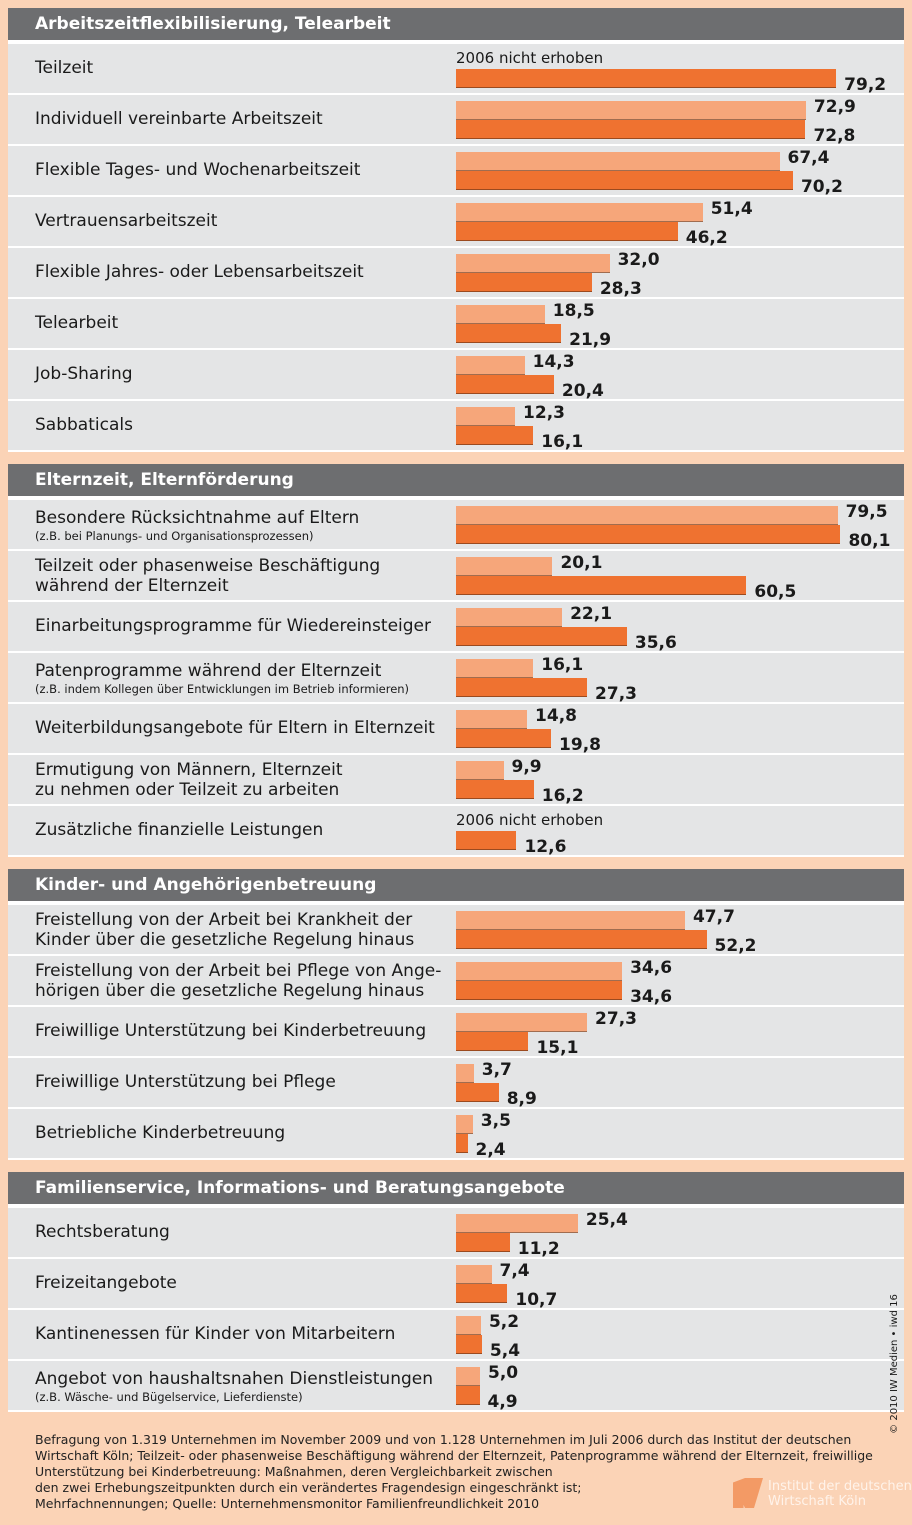 The image size is (912, 1525). I want to click on value-label: 72,8, so click(834, 136).